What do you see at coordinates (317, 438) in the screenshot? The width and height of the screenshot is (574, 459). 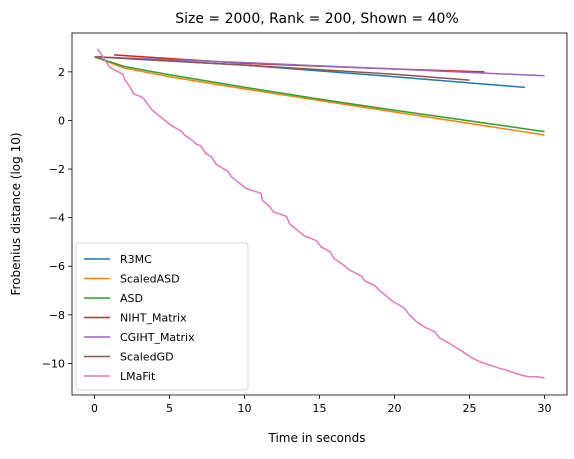 I see `x-axis-label: Time in seconds` at bounding box center [317, 438].